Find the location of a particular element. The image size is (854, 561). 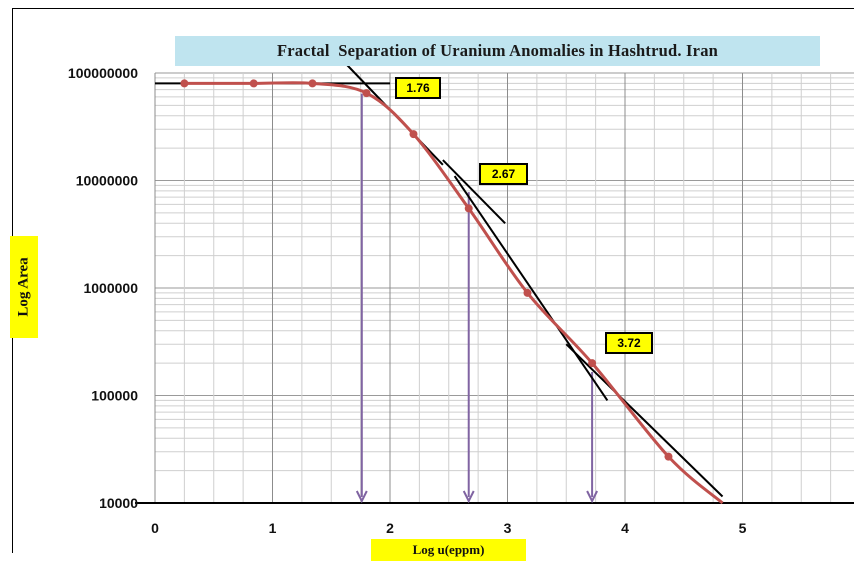

x-axis-label: Log u(eppm) is located at coordinates (448, 549).